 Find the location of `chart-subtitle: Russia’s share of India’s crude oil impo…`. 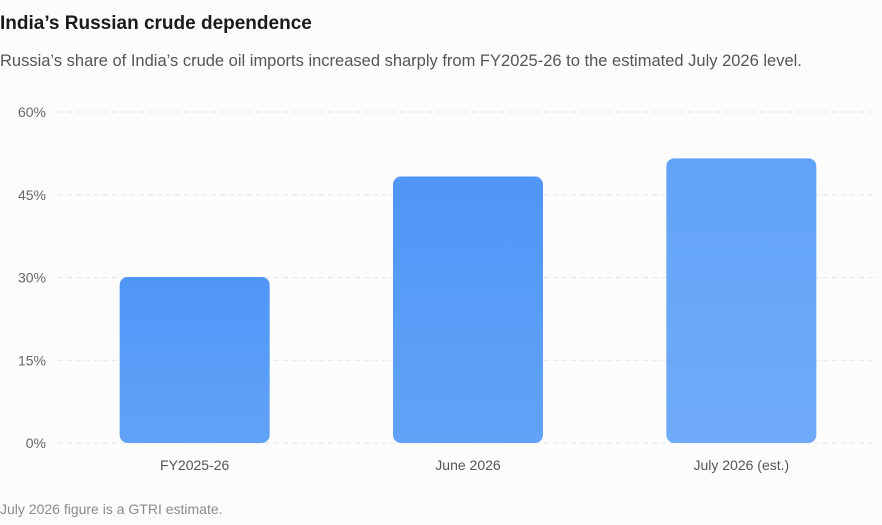

chart-subtitle: Russia’s share of India’s crude oil impo… is located at coordinates (401, 61).